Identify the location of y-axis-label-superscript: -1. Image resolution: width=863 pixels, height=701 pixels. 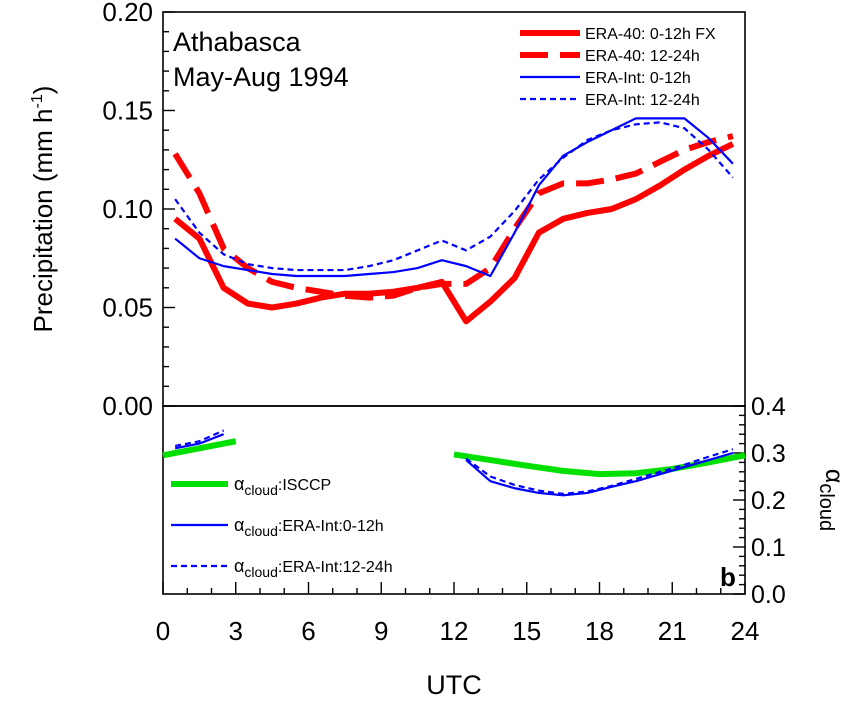
(37, 101).